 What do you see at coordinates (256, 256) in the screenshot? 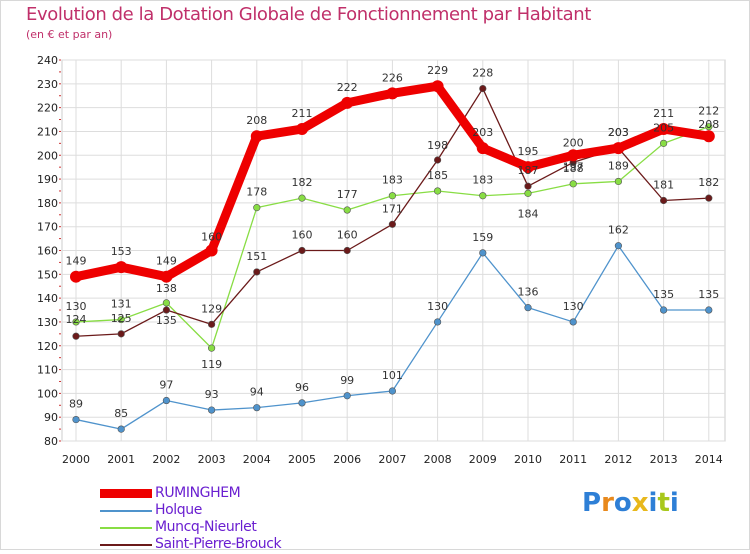
I see `data-label: 151` at bounding box center [256, 256].